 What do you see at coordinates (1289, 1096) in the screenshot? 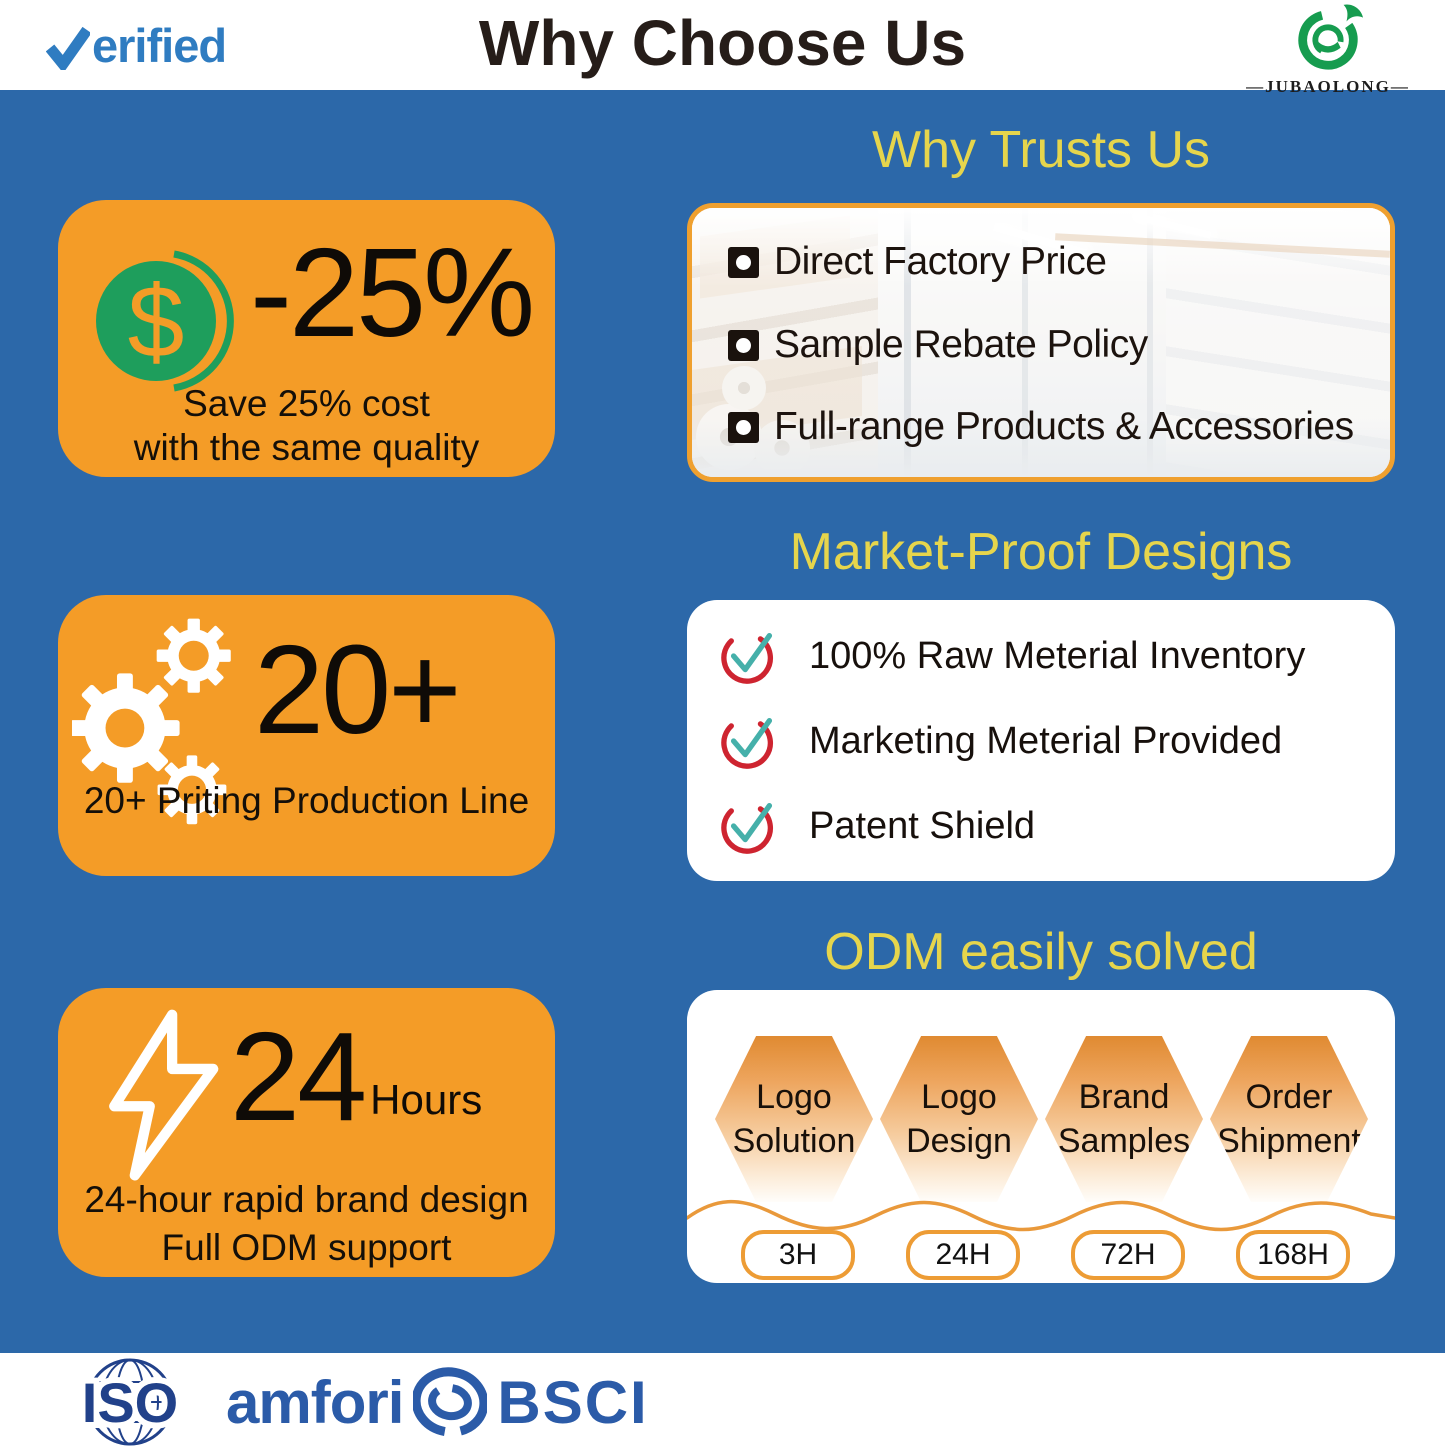
I see `odm-step-line1: Order` at bounding box center [1289, 1096].